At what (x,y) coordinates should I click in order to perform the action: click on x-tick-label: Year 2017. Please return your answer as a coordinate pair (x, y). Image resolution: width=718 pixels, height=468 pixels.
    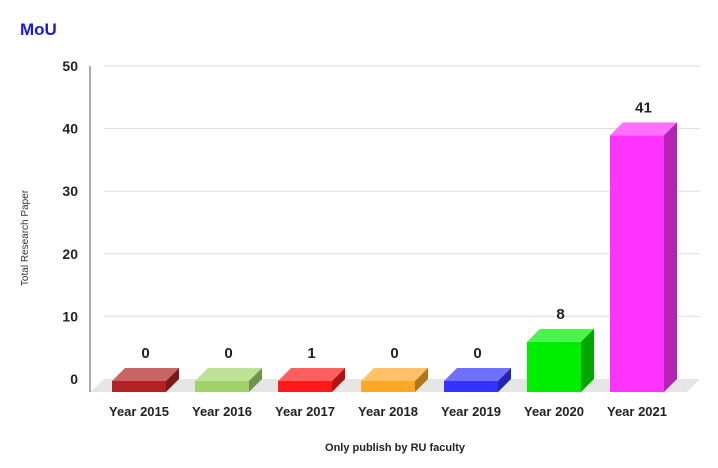
    Looking at the image, I should click on (305, 411).